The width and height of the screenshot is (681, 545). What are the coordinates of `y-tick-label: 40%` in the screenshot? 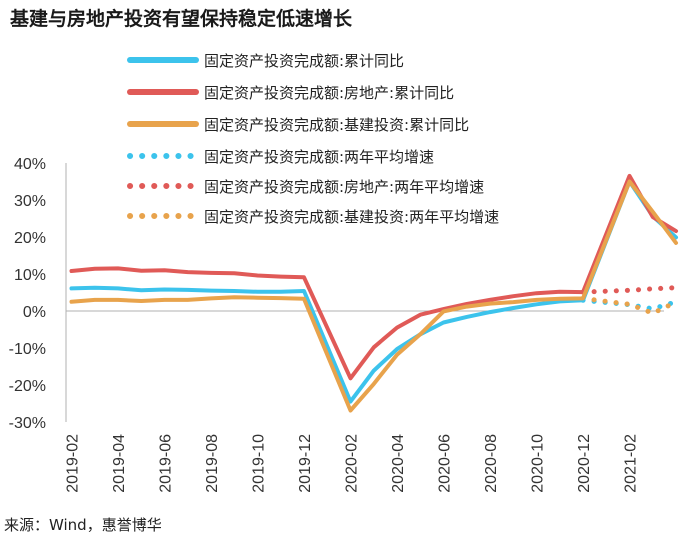 It's located at (30, 164).